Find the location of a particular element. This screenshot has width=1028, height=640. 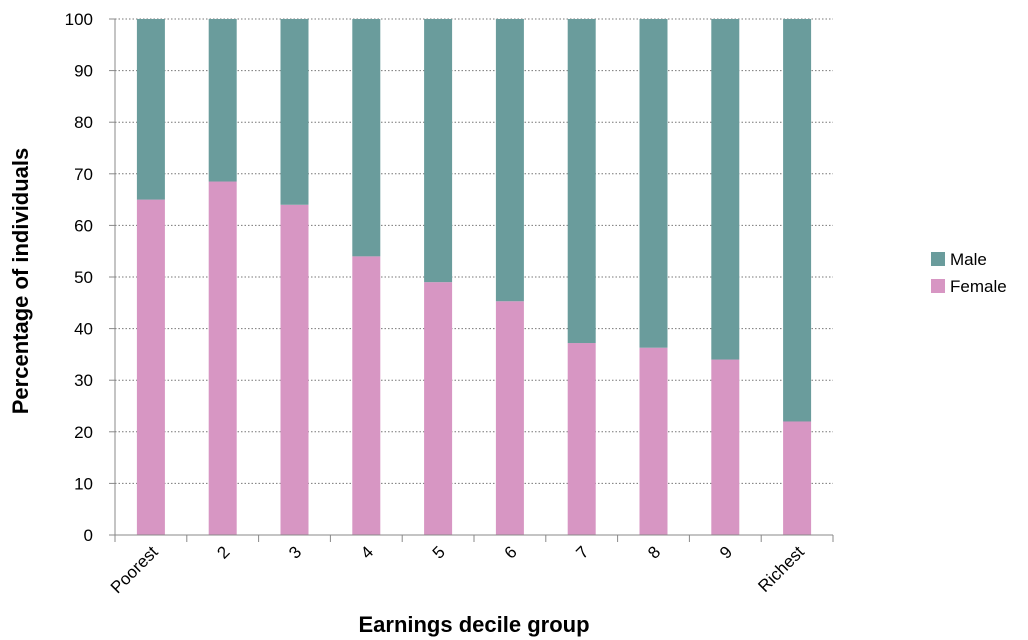

y-tick-label: 70 is located at coordinates (83, 174).